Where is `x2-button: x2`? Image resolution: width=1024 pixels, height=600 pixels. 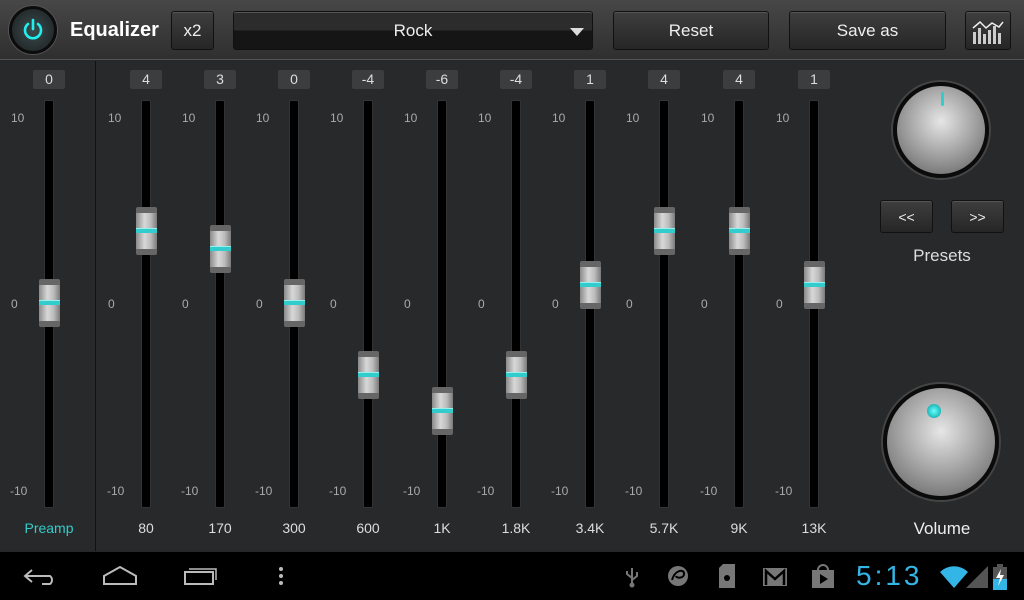 x2-button: x2 is located at coordinates (192, 30).